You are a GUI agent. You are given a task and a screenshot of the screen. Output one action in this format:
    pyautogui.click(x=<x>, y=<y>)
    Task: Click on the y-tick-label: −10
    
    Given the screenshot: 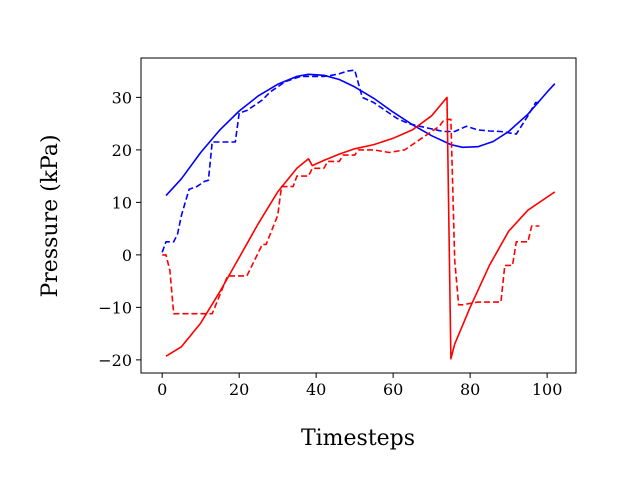 What is the action you would take?
    pyautogui.click(x=115, y=307)
    